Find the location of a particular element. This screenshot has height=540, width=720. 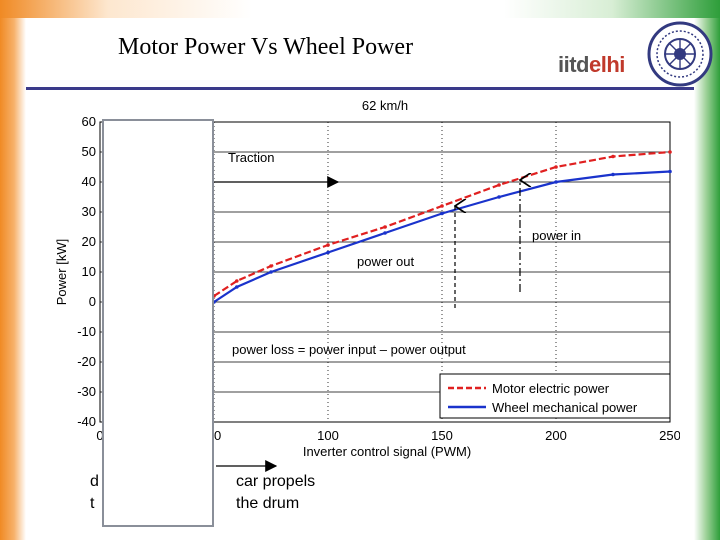

y-tick-label: -10 is located at coordinates (86, 331).